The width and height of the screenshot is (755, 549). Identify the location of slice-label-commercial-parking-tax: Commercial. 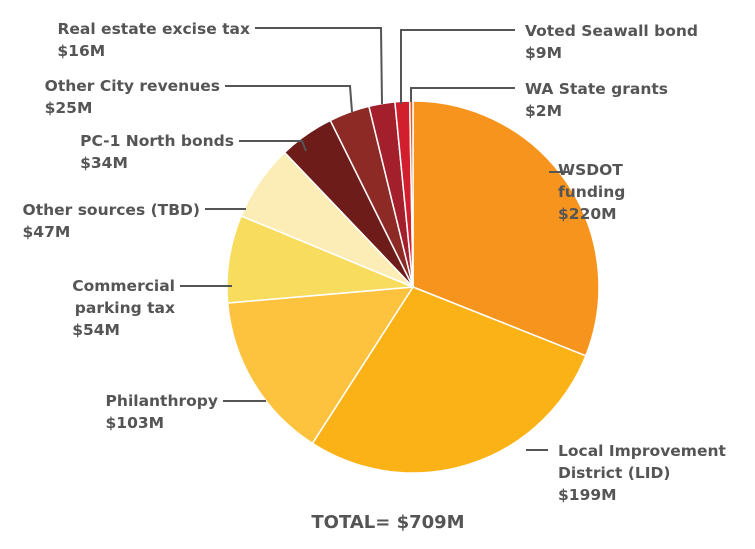
(123, 286).